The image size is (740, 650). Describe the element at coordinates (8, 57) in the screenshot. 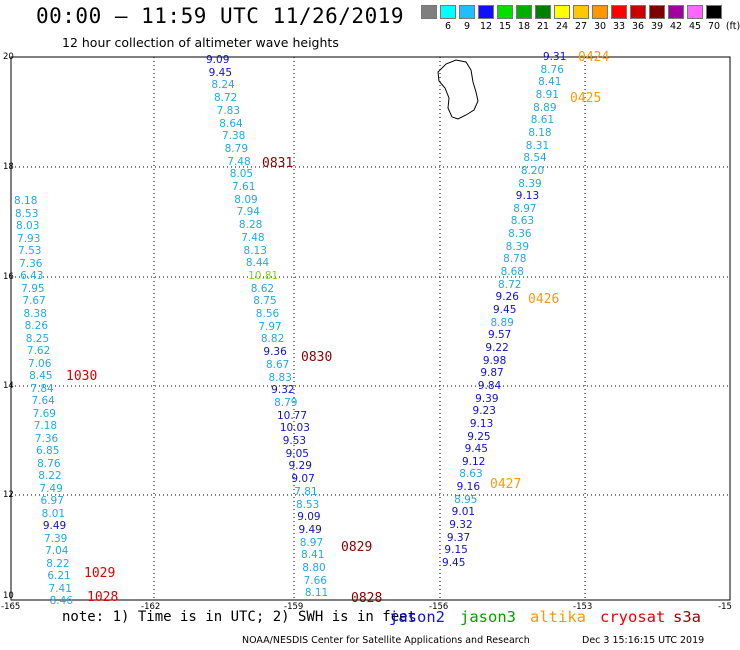

I see `lat-tick-label: 20` at that location.